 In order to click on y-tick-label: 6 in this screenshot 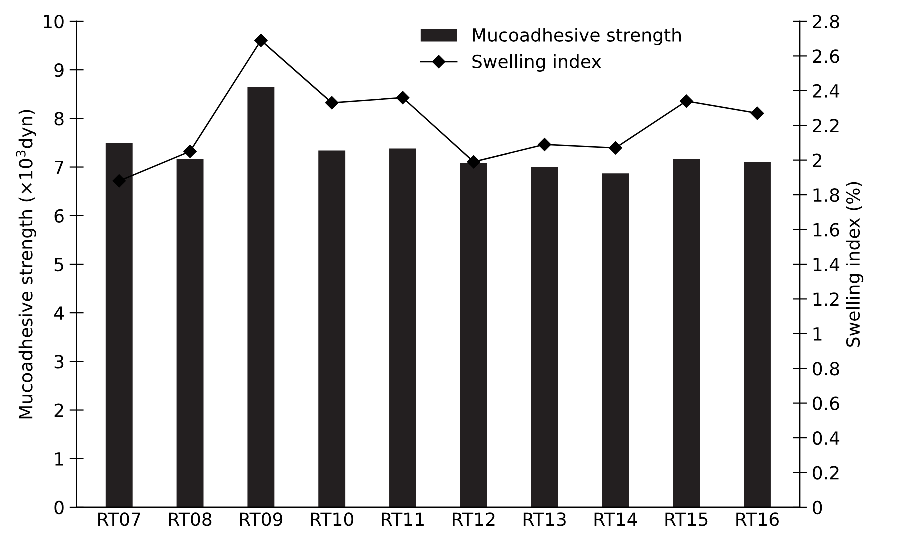, I will do `click(59, 216)`.